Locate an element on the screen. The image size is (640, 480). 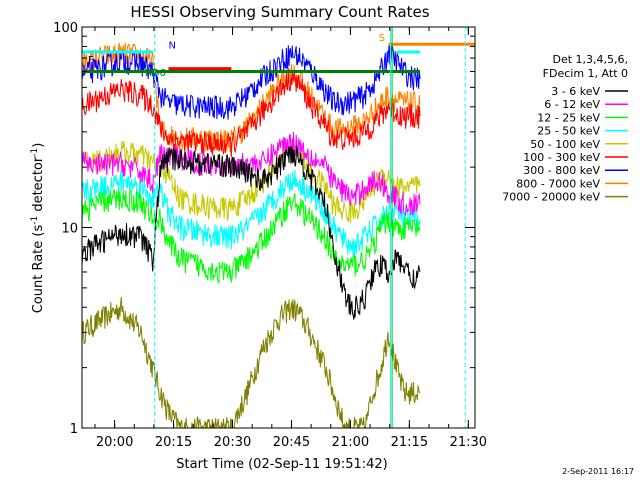
y-axis-label: Count Rate (s-1 detector-1) is located at coordinates (38, 228).